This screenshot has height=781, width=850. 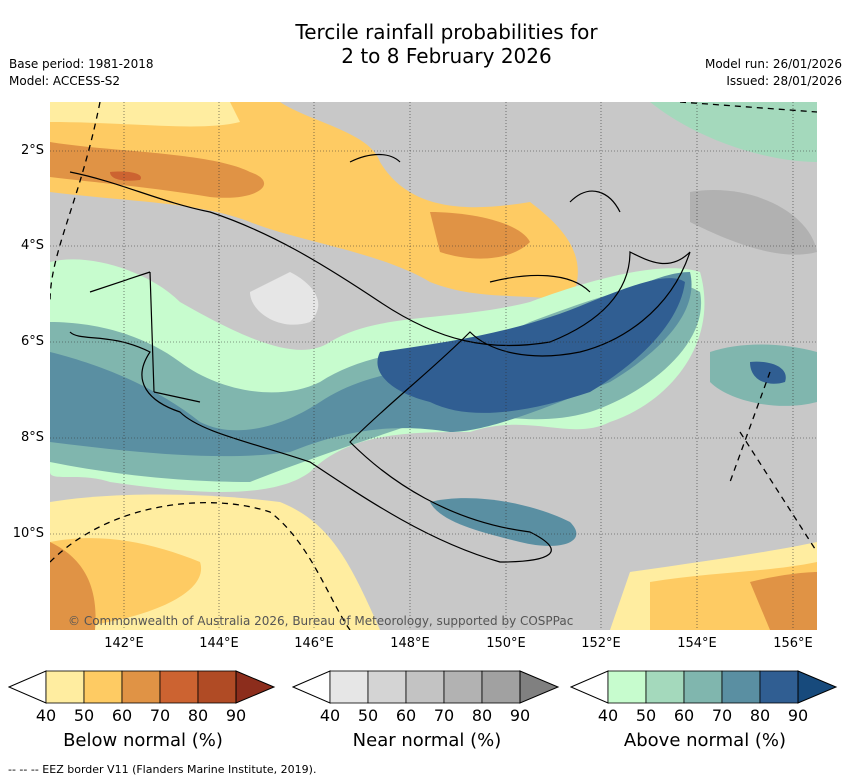 I want to click on colorbar-title: Above normal (%), so click(x=705, y=740).